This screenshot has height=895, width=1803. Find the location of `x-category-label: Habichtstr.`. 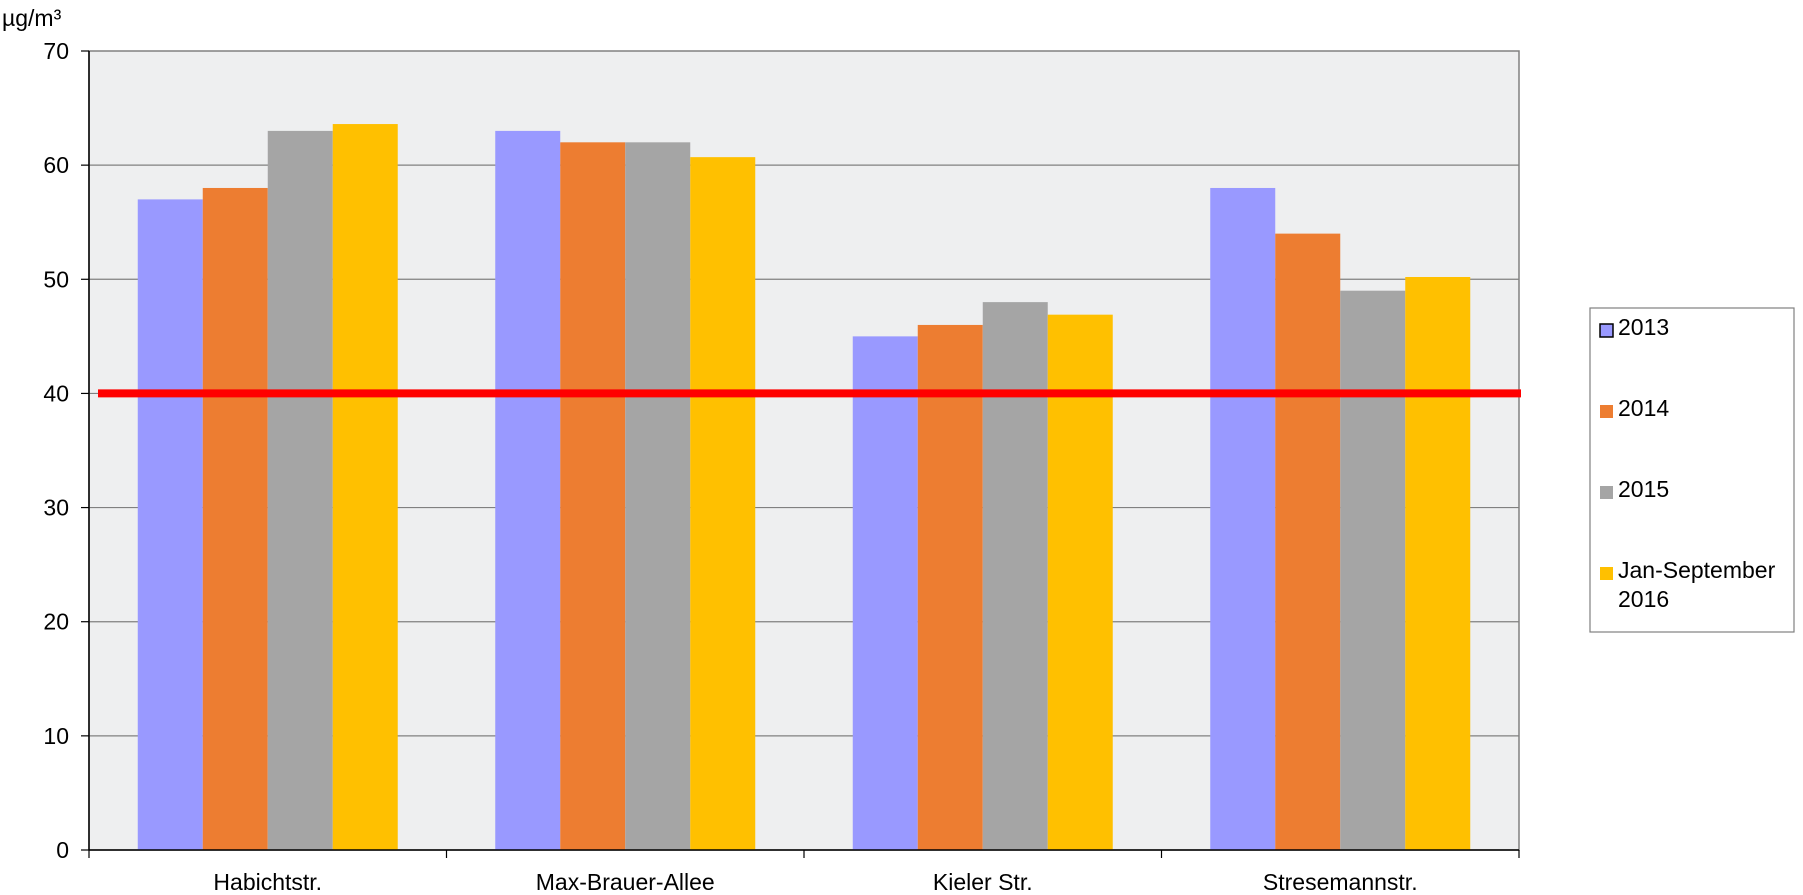

x-category-label: Habichtstr. is located at coordinates (267, 882).